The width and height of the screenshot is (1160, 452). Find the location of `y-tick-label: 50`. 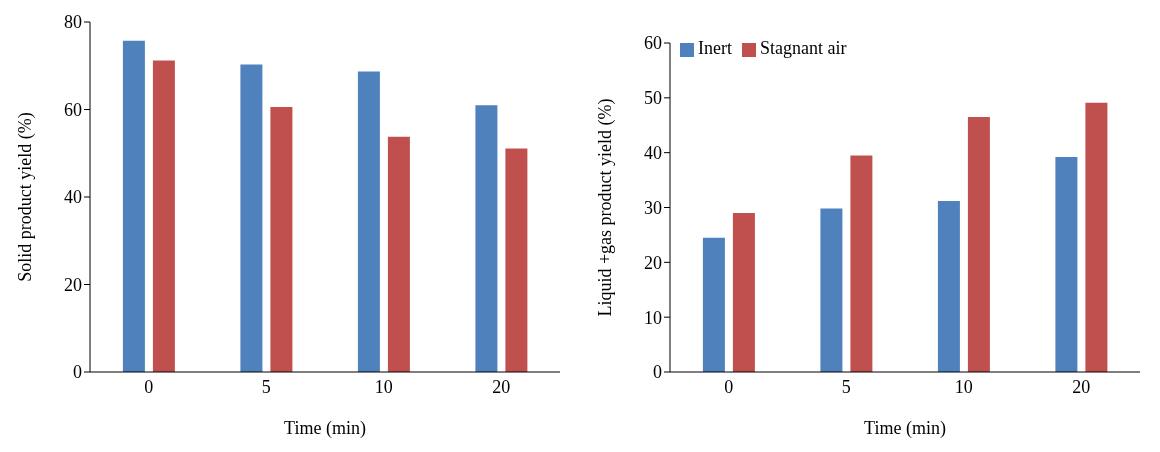

y-tick-label: 50 is located at coordinates (653, 98).